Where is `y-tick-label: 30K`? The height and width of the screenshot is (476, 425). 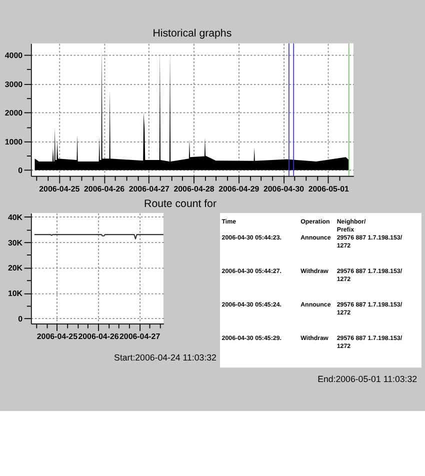 y-tick-label: 30K is located at coordinates (15, 243).